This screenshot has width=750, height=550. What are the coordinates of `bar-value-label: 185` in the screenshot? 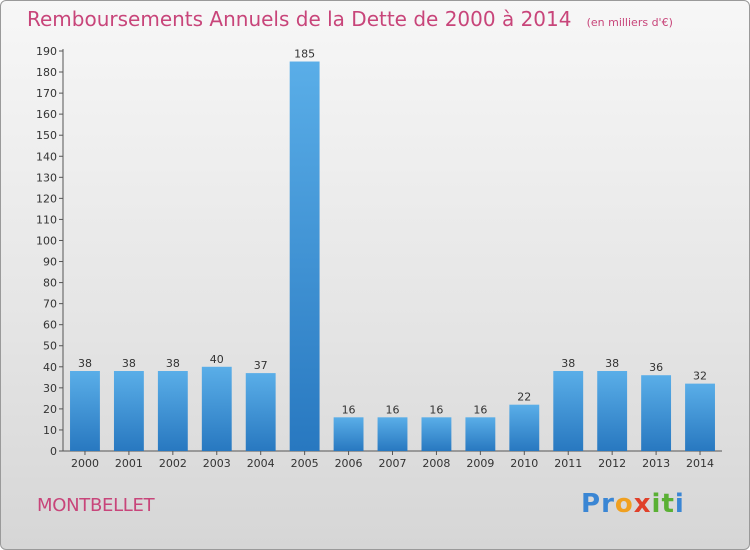 It's located at (304, 54).